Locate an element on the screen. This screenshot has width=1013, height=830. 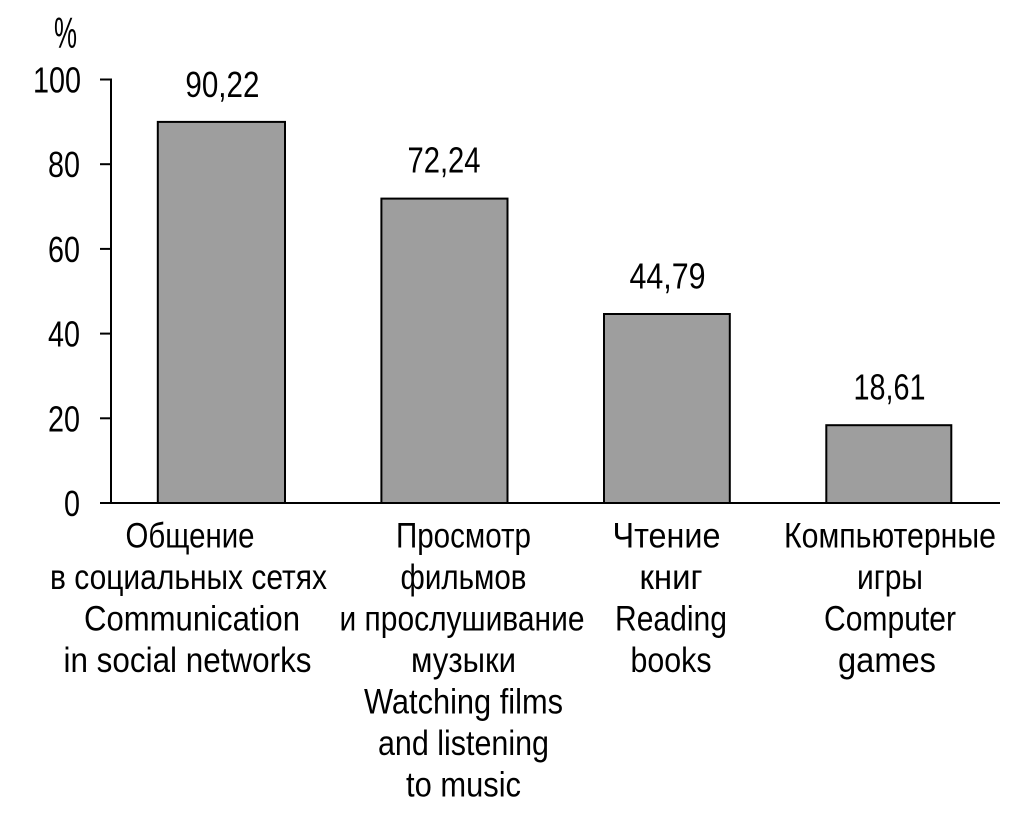
svg-text: 18,61 is located at coordinates (890, 387).